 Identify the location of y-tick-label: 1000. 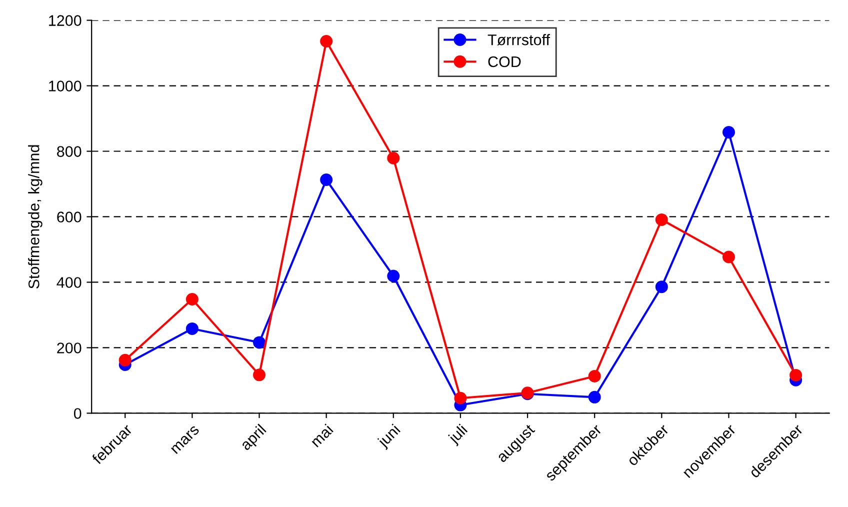
(65, 86).